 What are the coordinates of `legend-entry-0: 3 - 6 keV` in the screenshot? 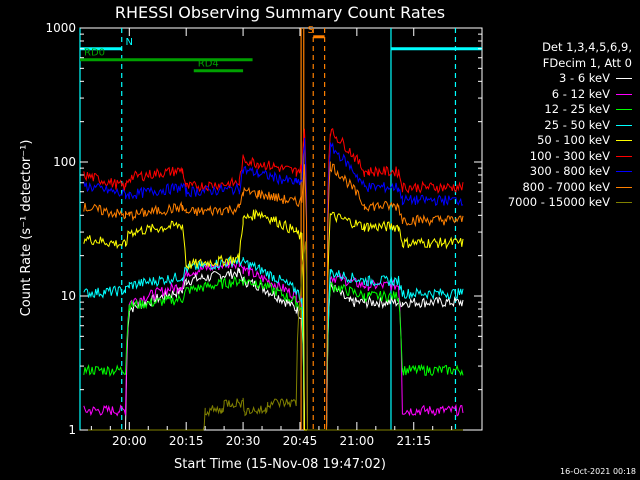 It's located at (570, 79).